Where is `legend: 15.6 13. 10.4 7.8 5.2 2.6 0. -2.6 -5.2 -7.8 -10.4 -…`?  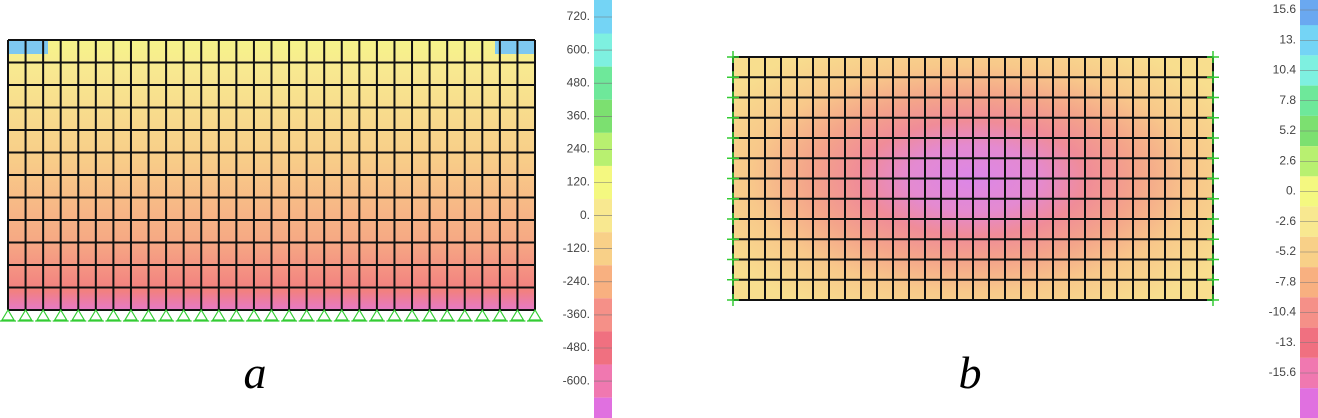 legend: 15.6 13. 10.4 7.8 5.2 2.6 0. -2.6 -5.2 -7.8 -10.4 -… is located at coordinates (1293, 209).